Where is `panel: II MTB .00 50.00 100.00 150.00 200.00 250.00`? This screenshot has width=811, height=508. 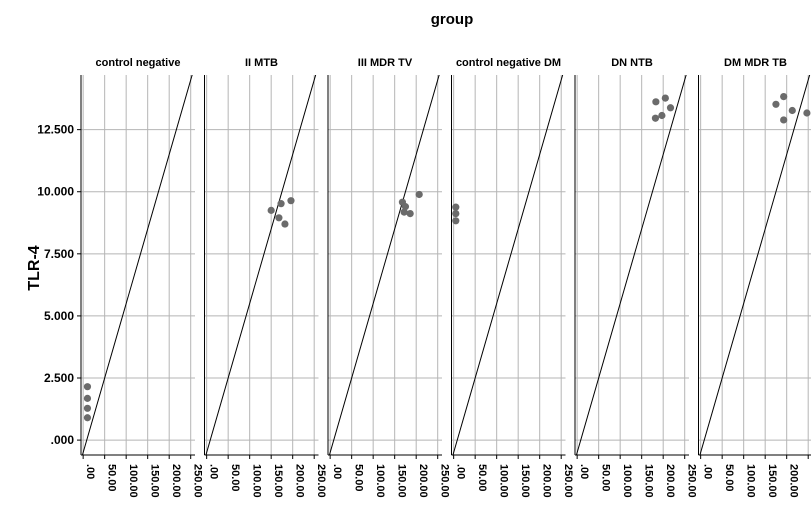
panel: II MTB .00 50.00 100.00 150.00 200.00 250.00 is located at coordinates (265, 277).